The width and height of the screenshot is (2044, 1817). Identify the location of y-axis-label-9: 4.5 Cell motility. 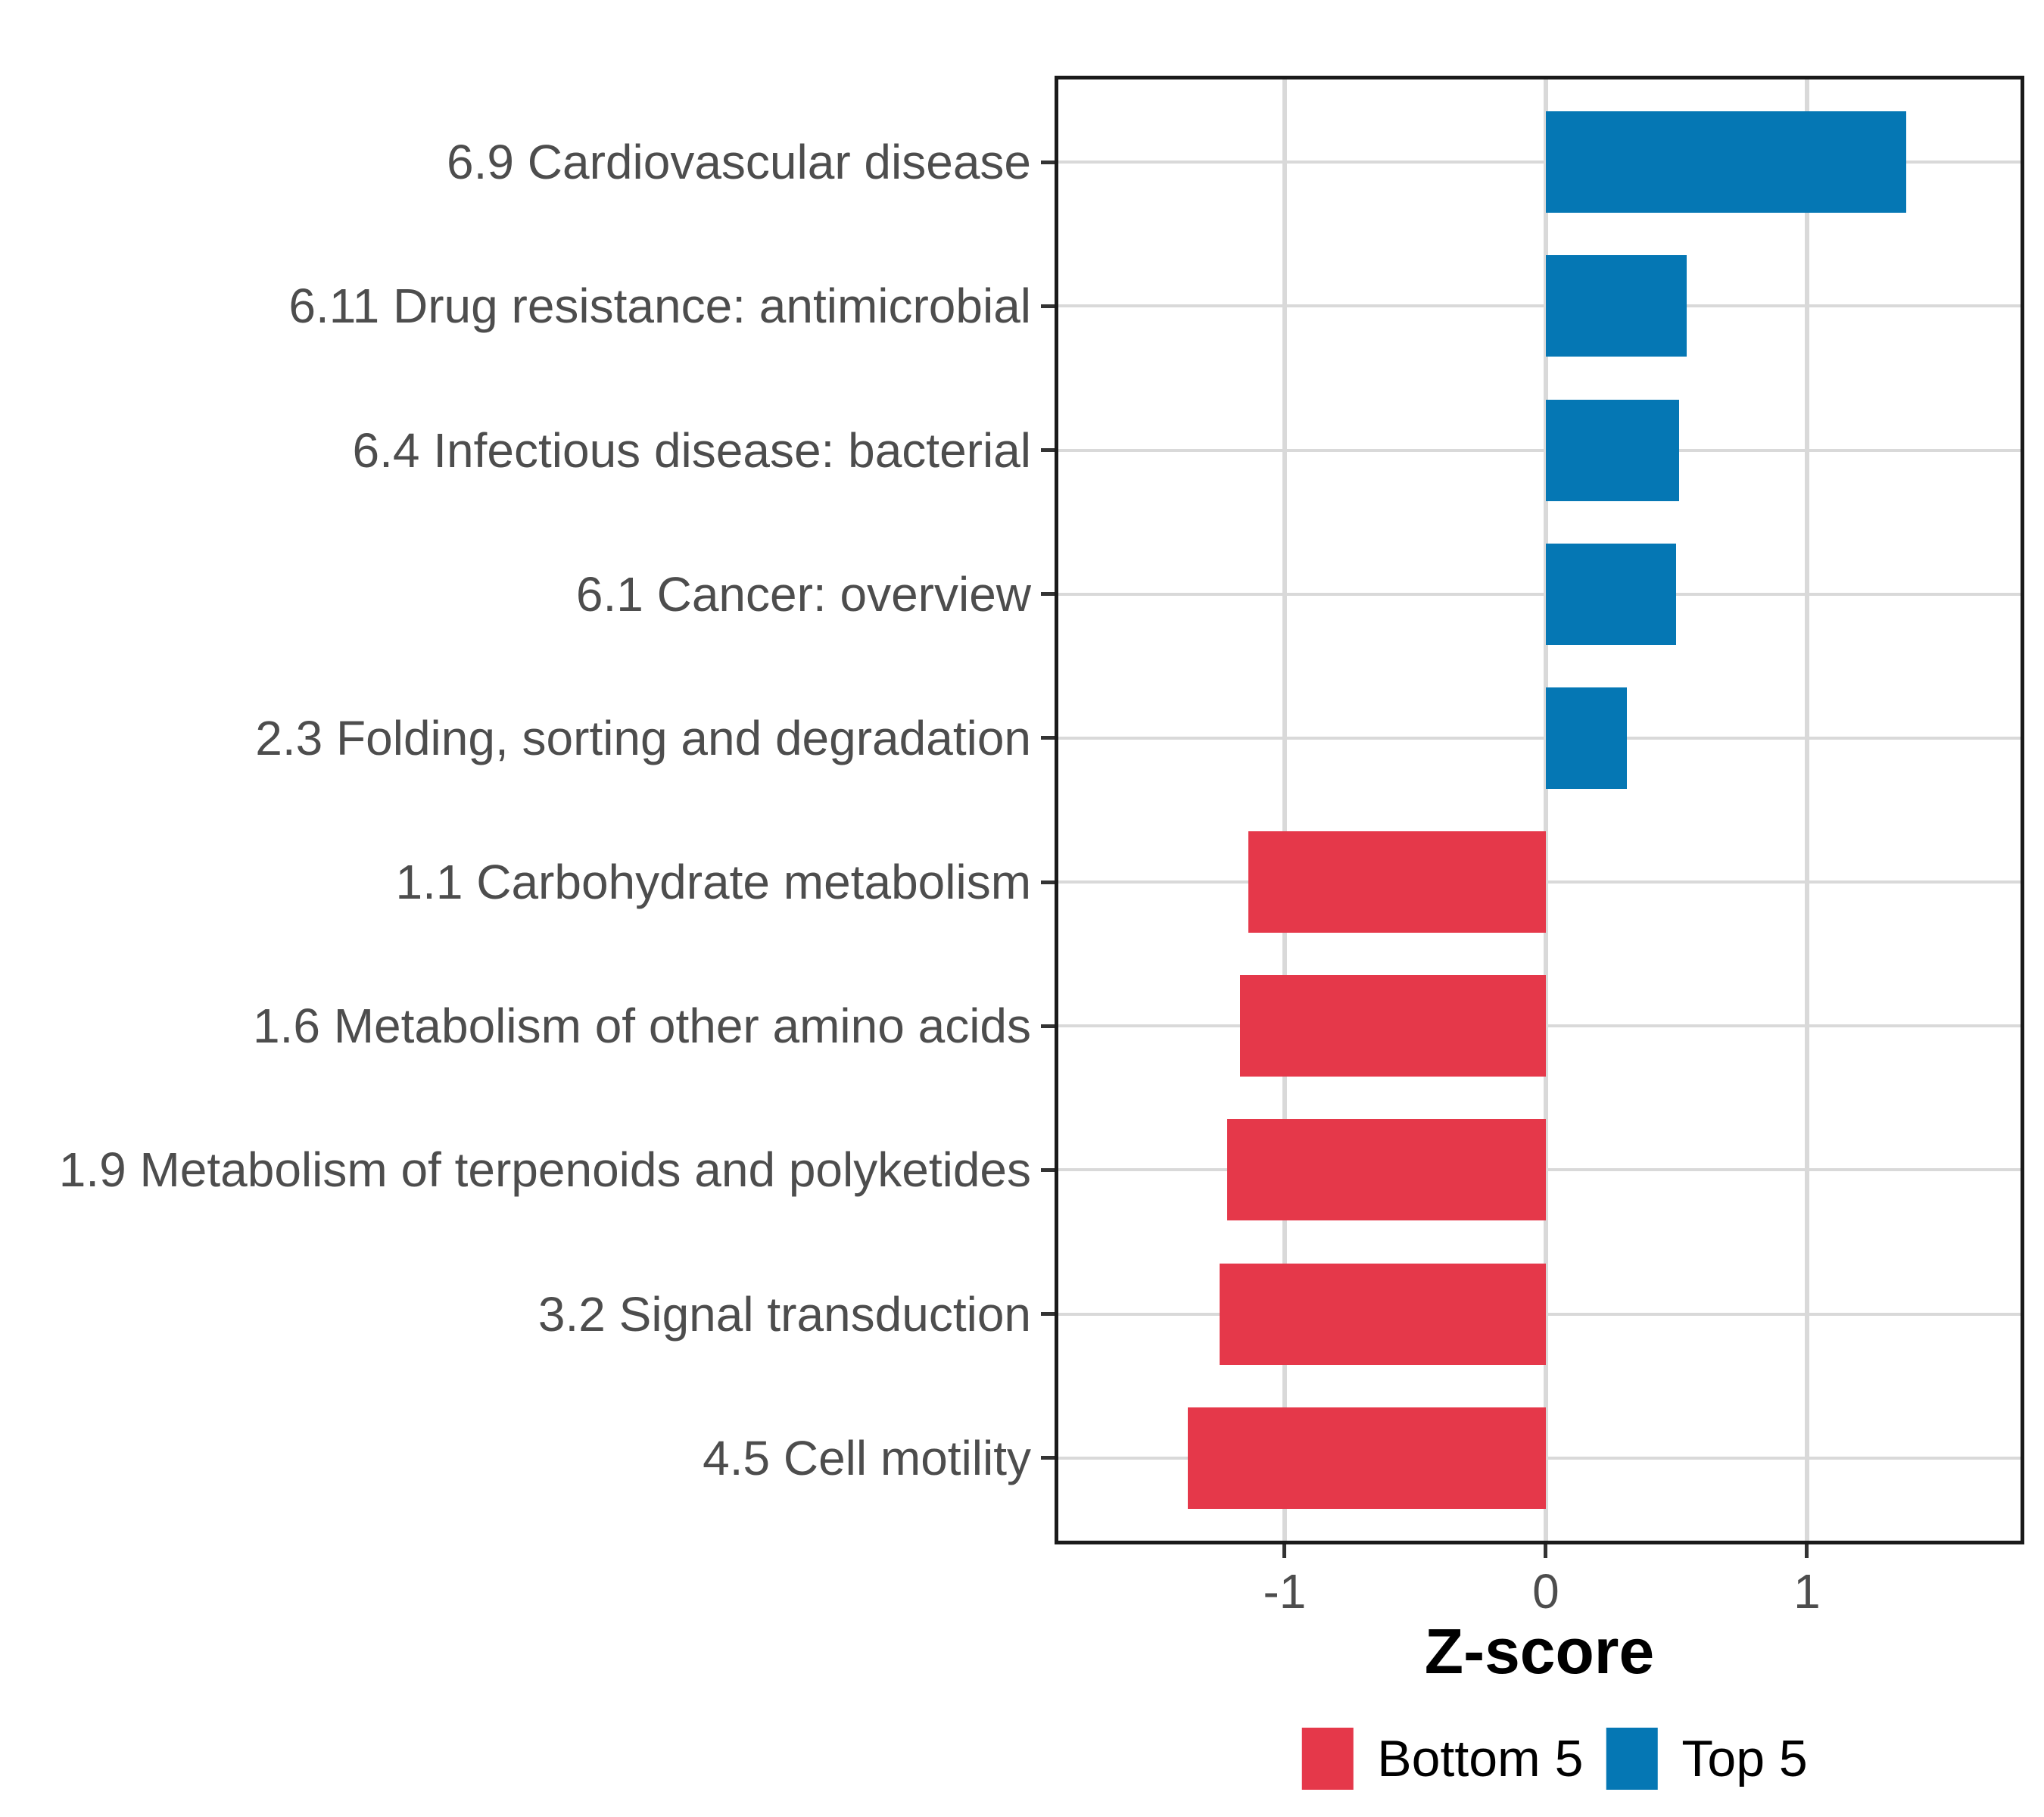
(867, 1457).